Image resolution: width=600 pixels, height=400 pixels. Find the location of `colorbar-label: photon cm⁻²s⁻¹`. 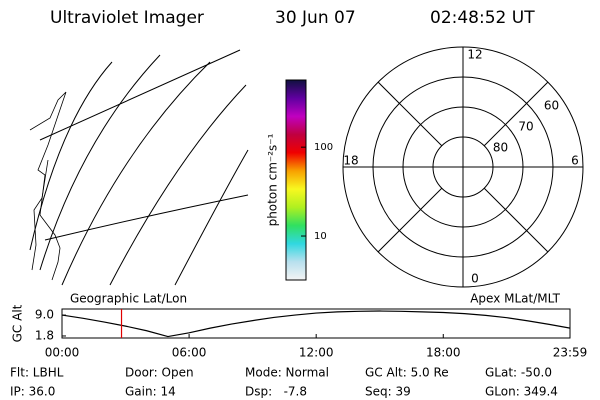

colorbar-label: photon cm⁻²s⁻¹ is located at coordinates (273, 179).